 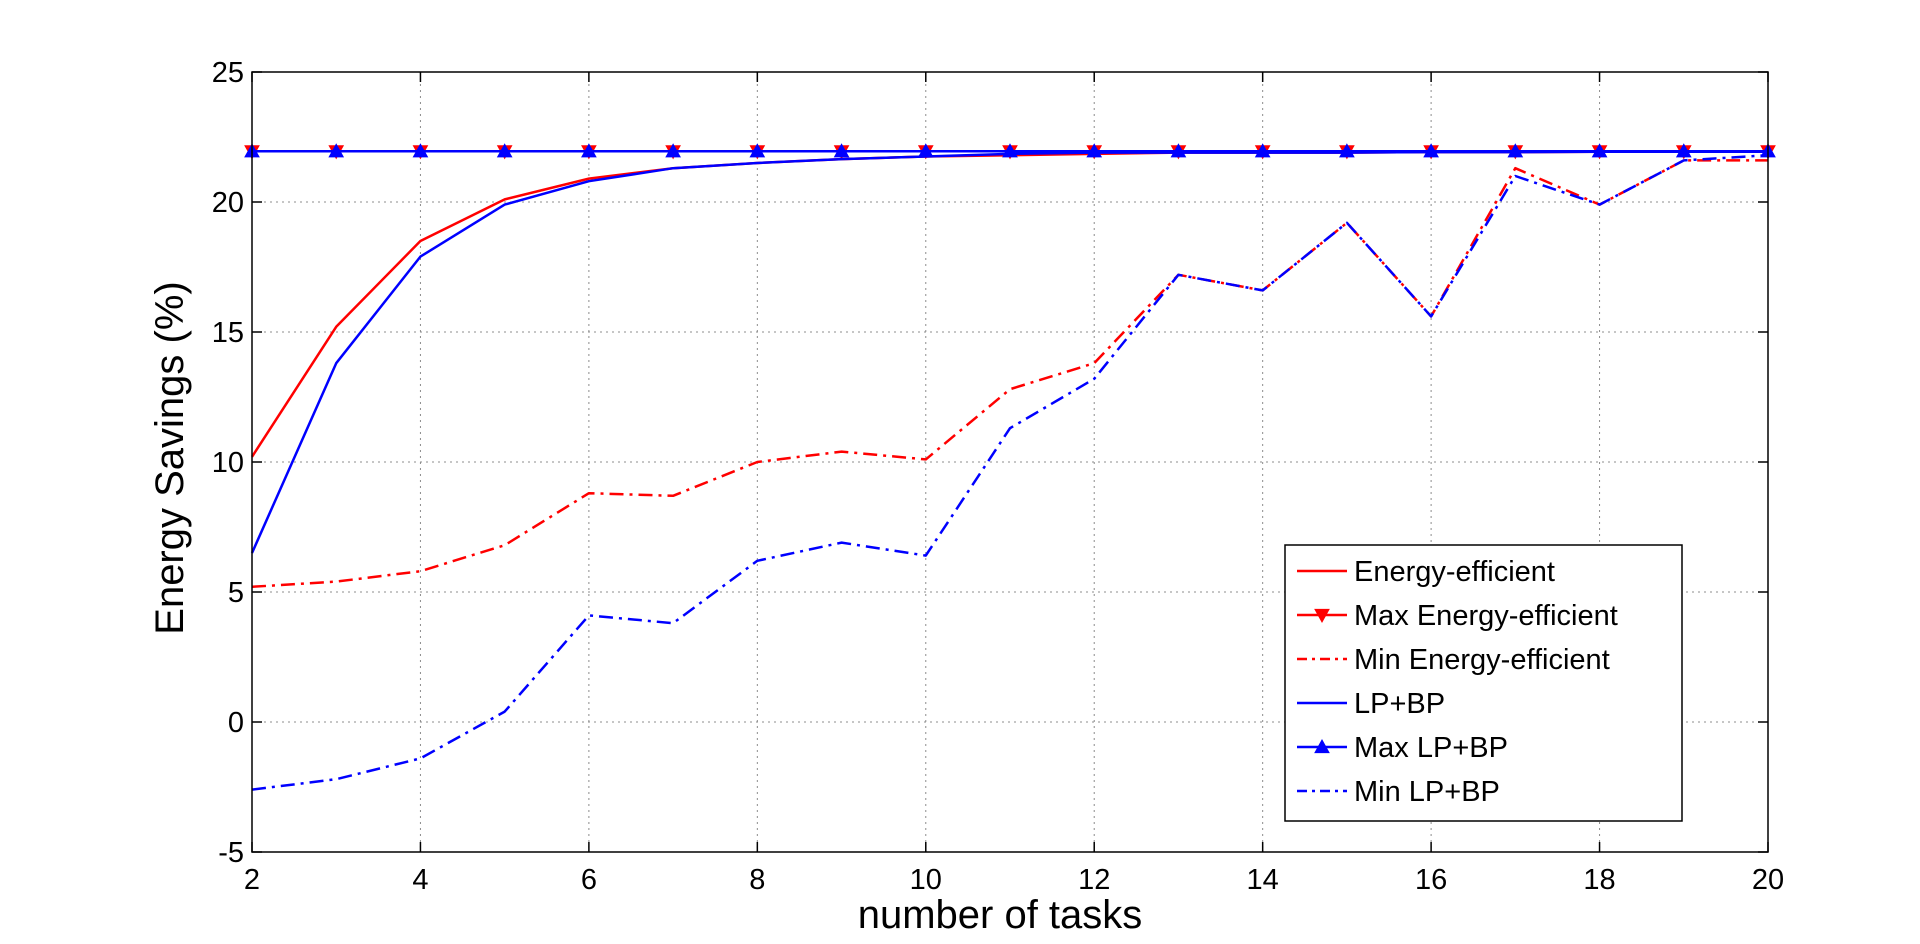 What do you see at coordinates (1431, 880) in the screenshot?
I see `x-tick-label: 16` at bounding box center [1431, 880].